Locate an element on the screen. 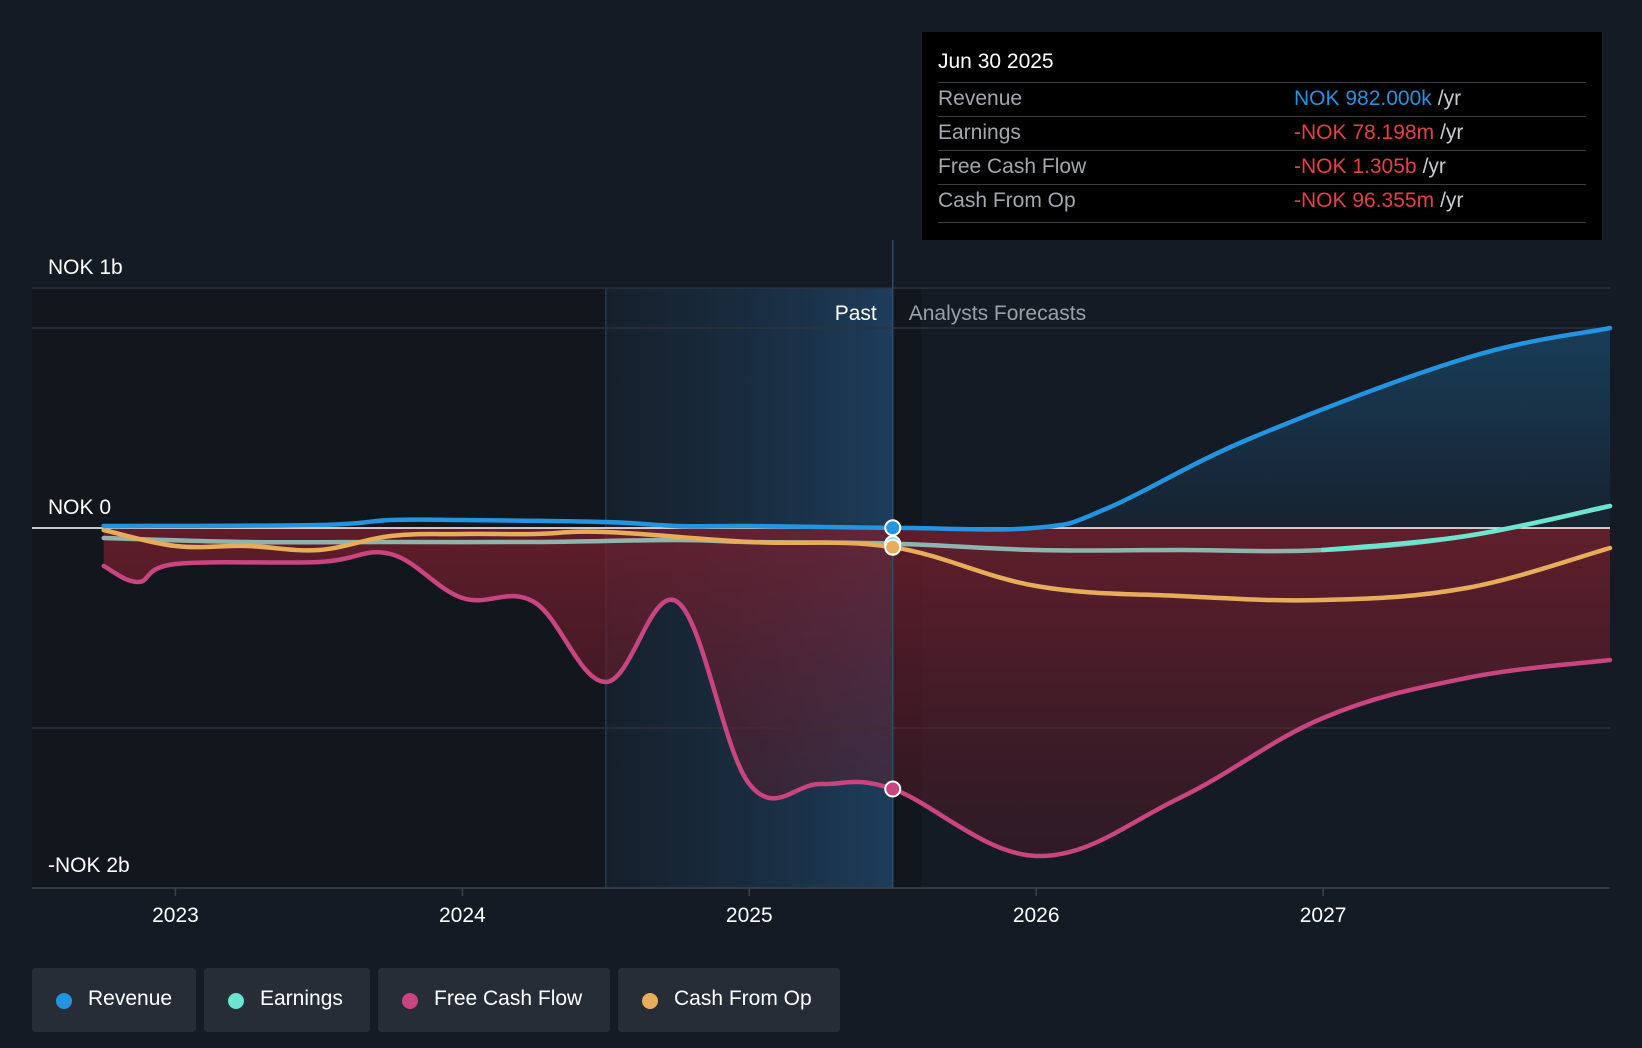 This screenshot has width=1642, height=1048. y-tick-label: -NOK 2b is located at coordinates (89, 865).